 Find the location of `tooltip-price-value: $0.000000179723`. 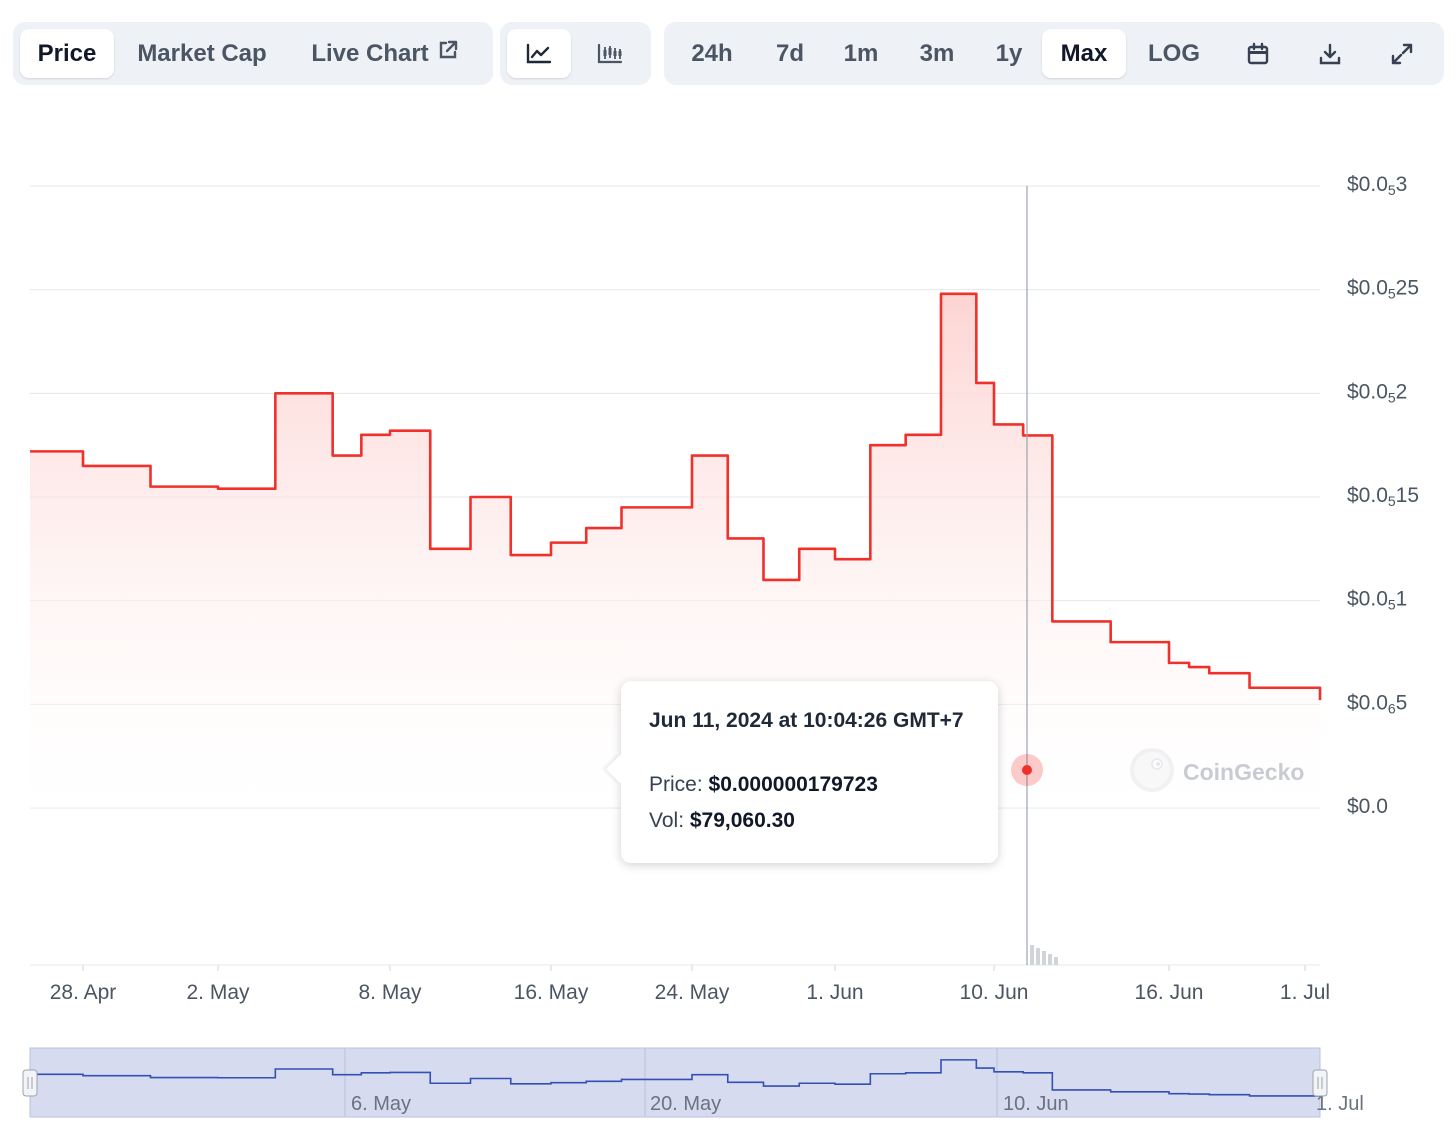

tooltip-price-value: $0.000000179723 is located at coordinates (793, 784).